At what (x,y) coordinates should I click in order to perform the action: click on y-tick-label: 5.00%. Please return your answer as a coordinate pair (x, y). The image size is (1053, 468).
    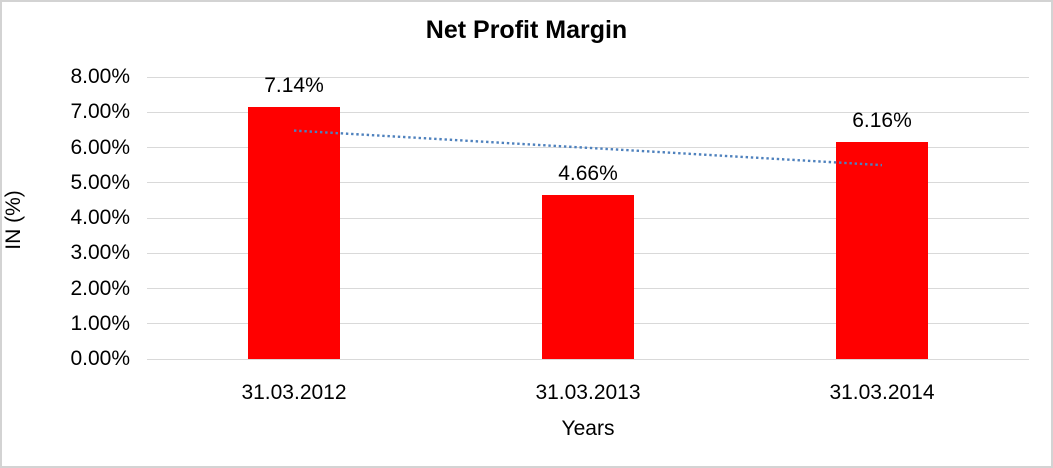
    Looking at the image, I should click on (100, 182).